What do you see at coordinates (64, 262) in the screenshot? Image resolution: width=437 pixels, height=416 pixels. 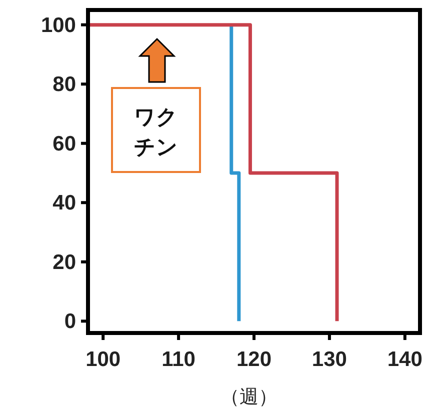 I see `y-tick-label: 20` at bounding box center [64, 262].